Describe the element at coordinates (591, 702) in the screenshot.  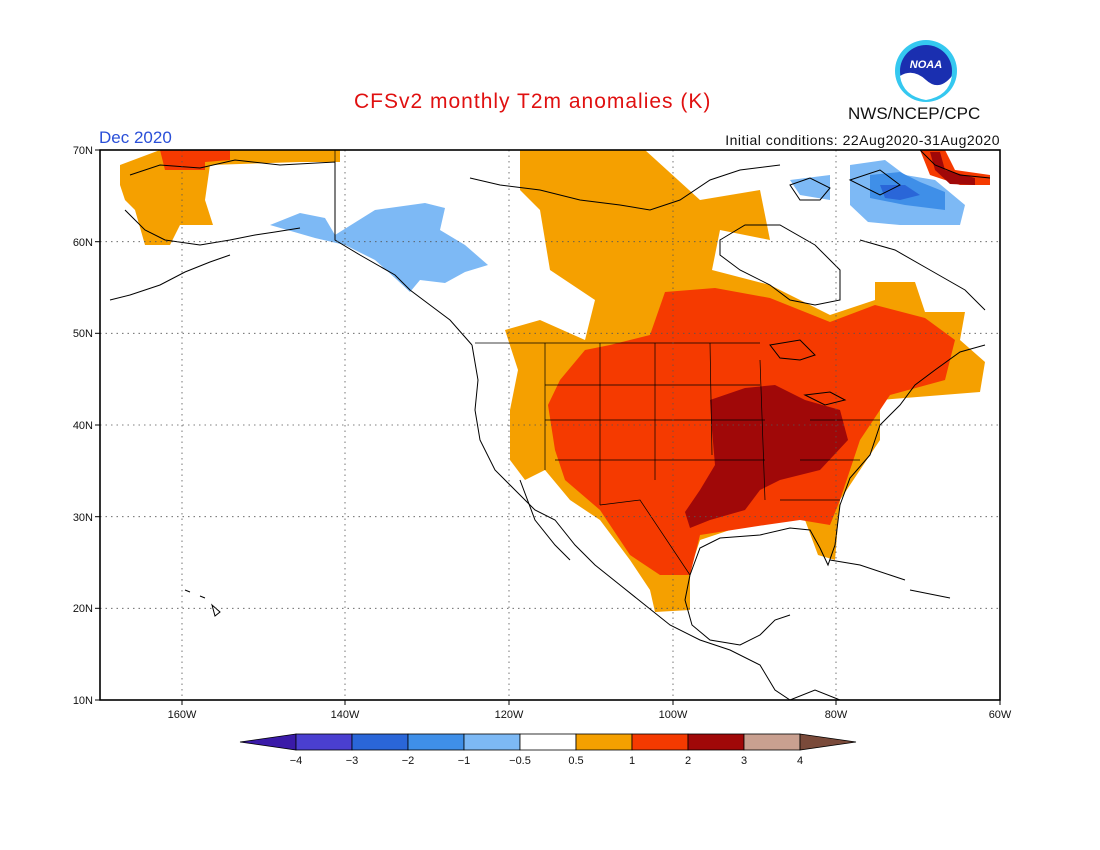
I see `lon-ticks` at that location.